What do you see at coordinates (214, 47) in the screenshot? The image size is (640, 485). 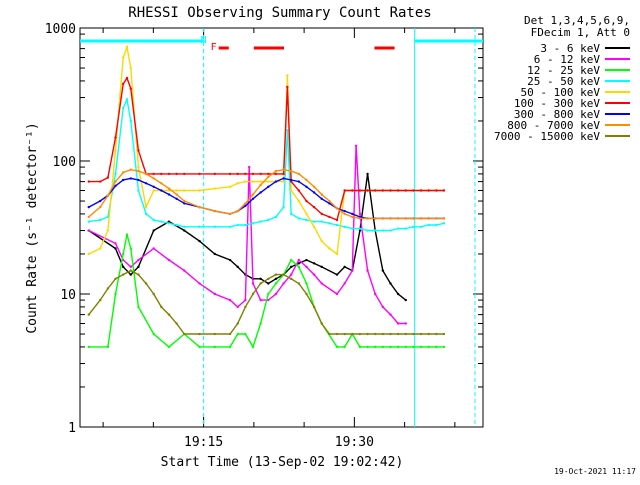 I see `annotation-label: F` at bounding box center [214, 47].